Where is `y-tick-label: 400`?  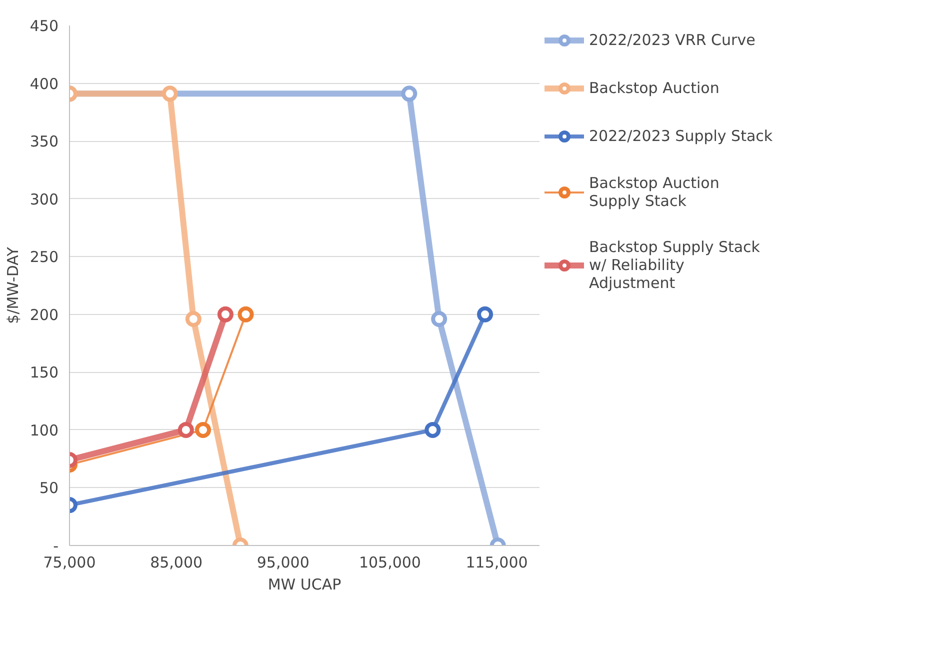 y-tick-label: 400 is located at coordinates (44, 83).